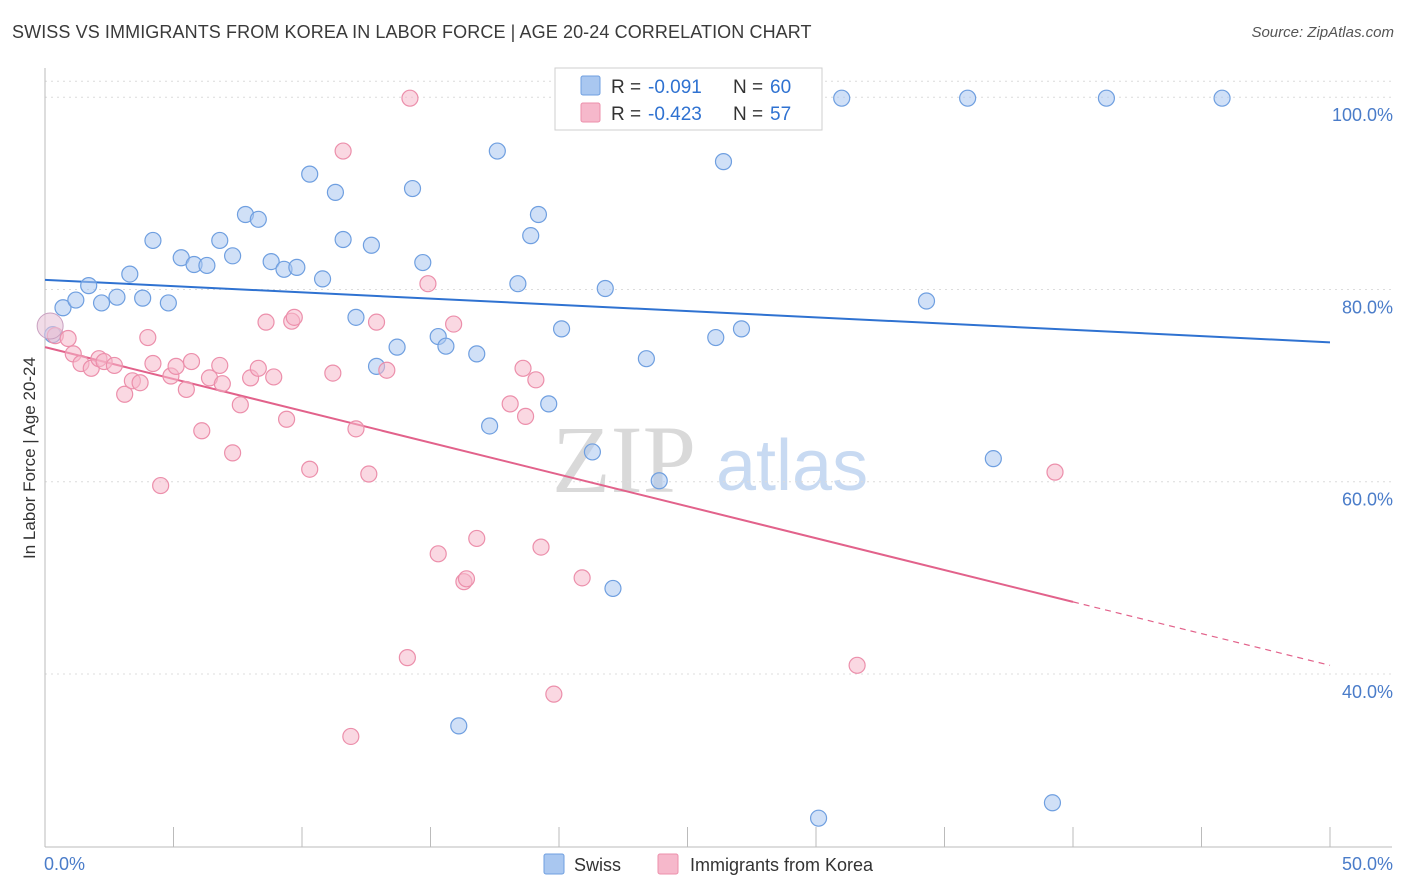  What do you see at coordinates (1322, 32) in the screenshot?
I see `source-credit: Source: ZipAtlas.com` at bounding box center [1322, 32].